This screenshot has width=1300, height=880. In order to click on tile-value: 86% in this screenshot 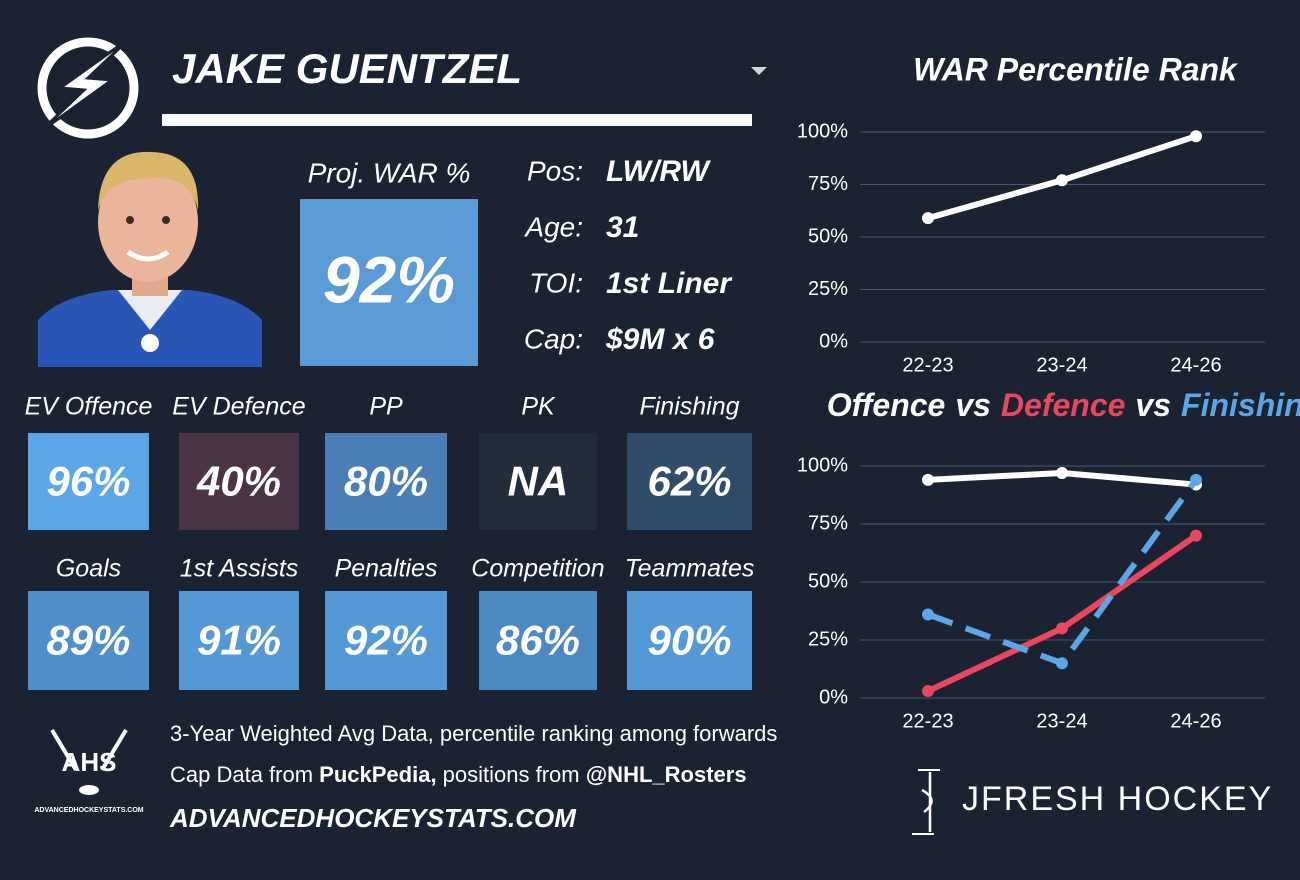, I will do `click(538, 640)`.